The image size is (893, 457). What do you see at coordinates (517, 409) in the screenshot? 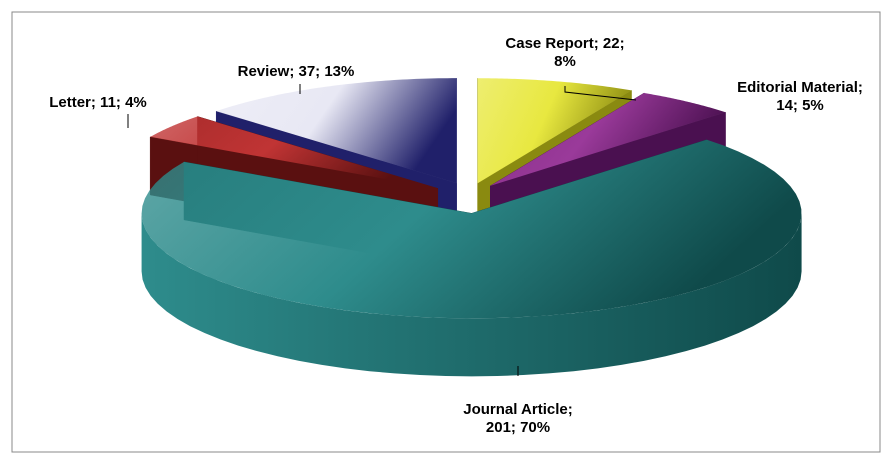
I see `data-label-line: Journal Article;` at bounding box center [517, 409].